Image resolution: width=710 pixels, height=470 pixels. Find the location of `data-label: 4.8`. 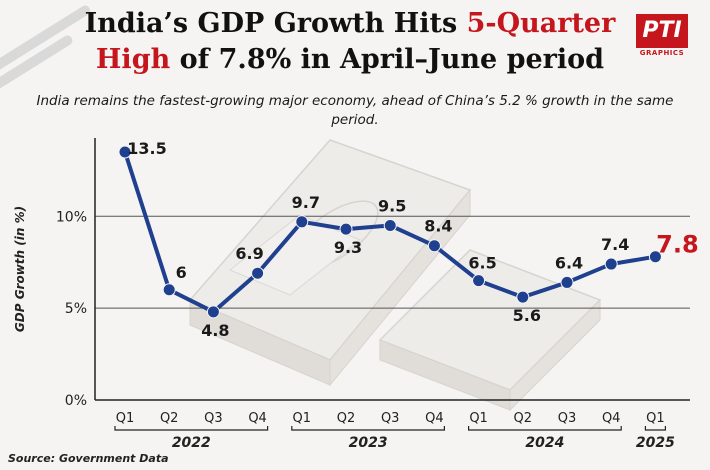

data-label: 4.8 is located at coordinates (215, 330).